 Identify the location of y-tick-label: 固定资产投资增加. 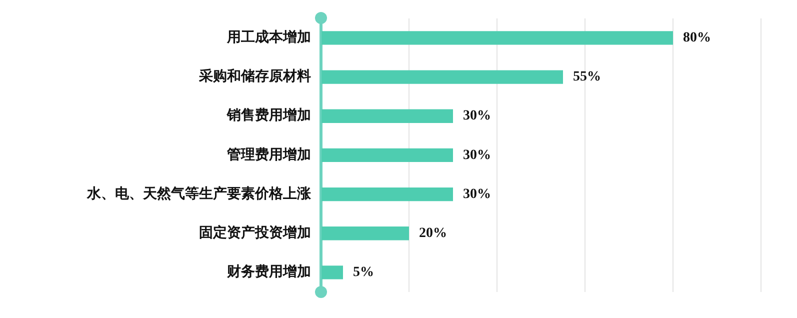
(255, 232).